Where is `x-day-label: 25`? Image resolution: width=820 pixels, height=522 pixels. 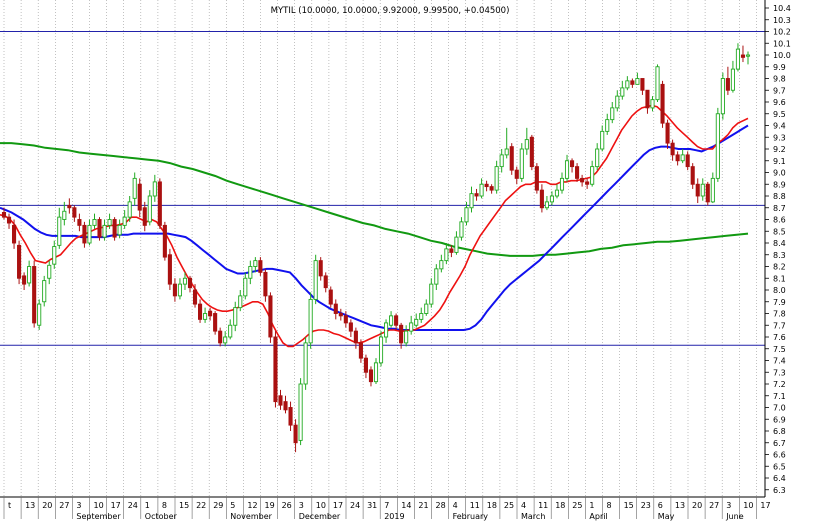 x-day-label: 25 is located at coordinates (509, 505).